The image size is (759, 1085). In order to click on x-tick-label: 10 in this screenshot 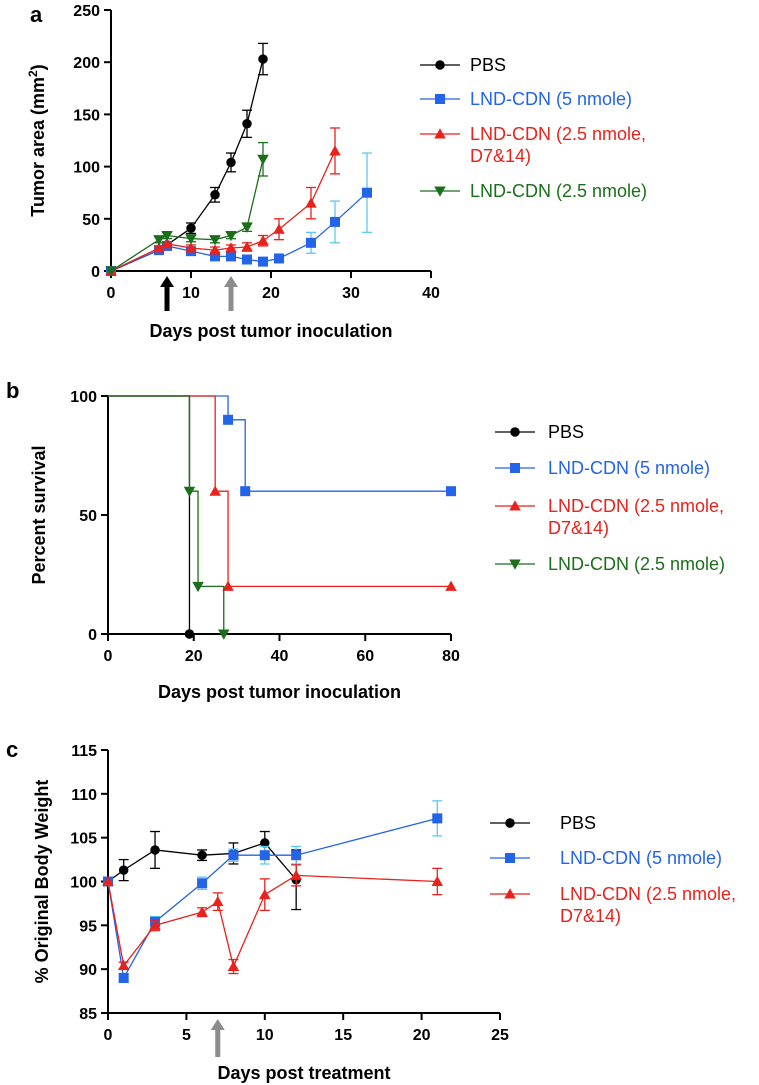, I will do `click(265, 1035)`.